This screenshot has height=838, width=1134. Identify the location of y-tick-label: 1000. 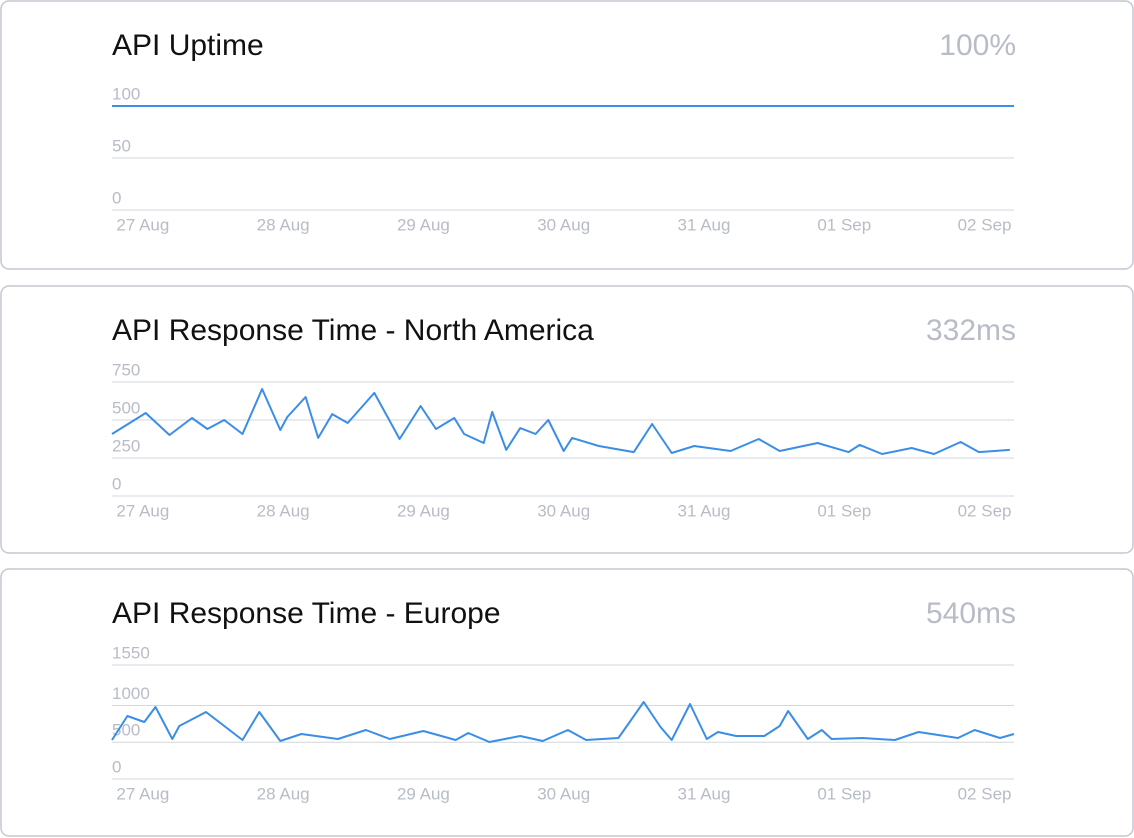
(131, 693).